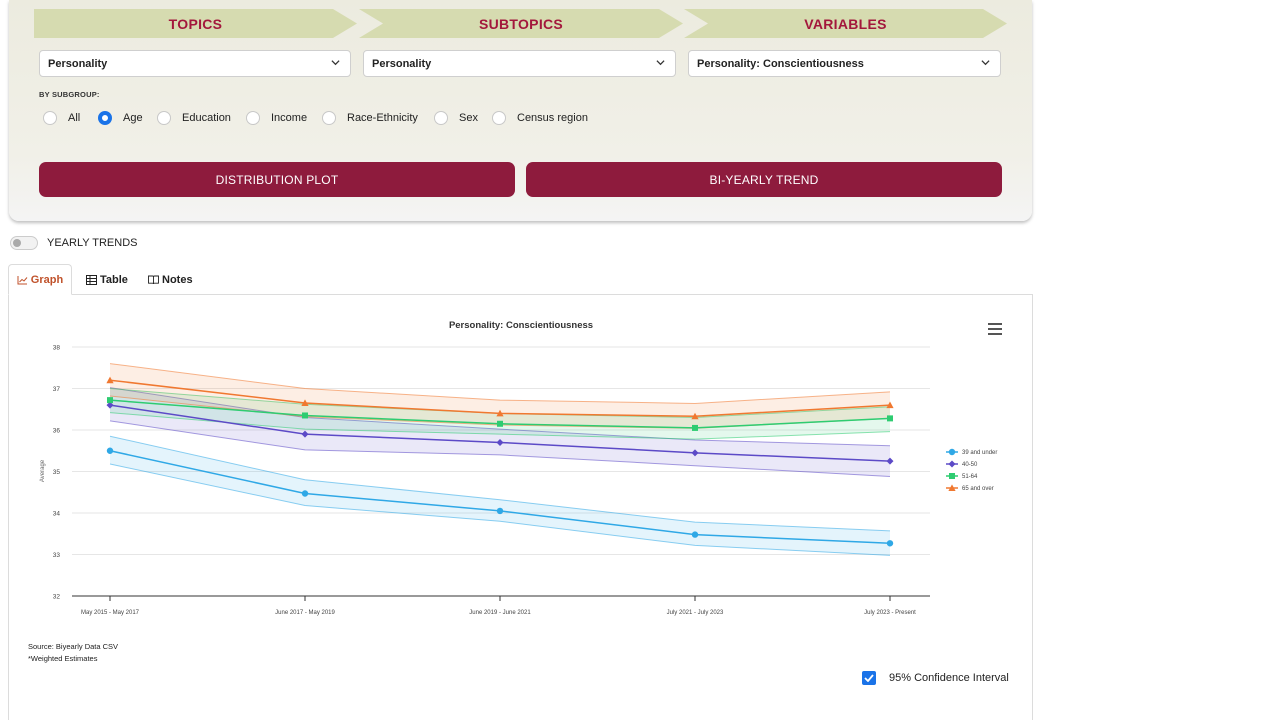  I want to click on radio-education: Education, so click(194, 118).